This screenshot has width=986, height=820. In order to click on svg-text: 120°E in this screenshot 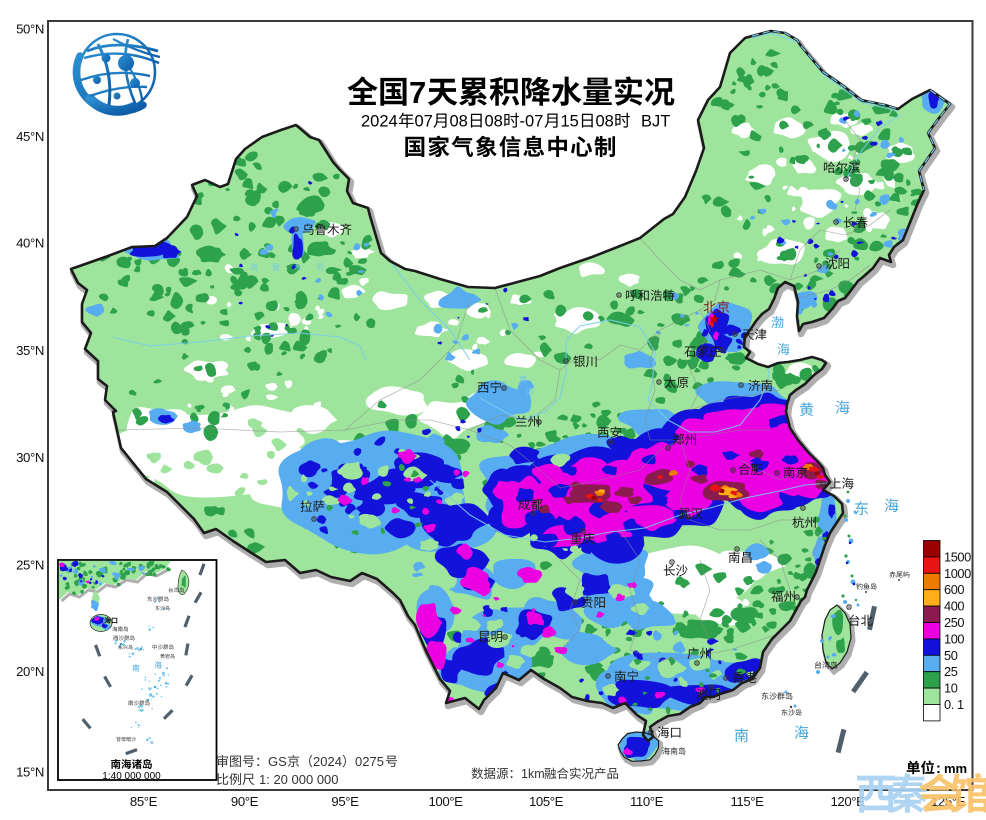, I will do `click(847, 801)`.